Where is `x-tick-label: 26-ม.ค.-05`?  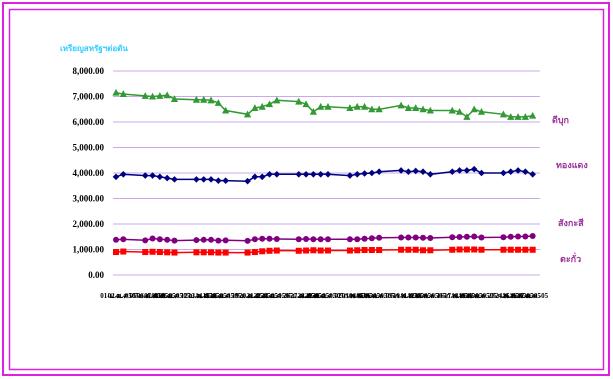
x-tick-label: 26-ม.ค.-05 is located at coordinates (299, 296).